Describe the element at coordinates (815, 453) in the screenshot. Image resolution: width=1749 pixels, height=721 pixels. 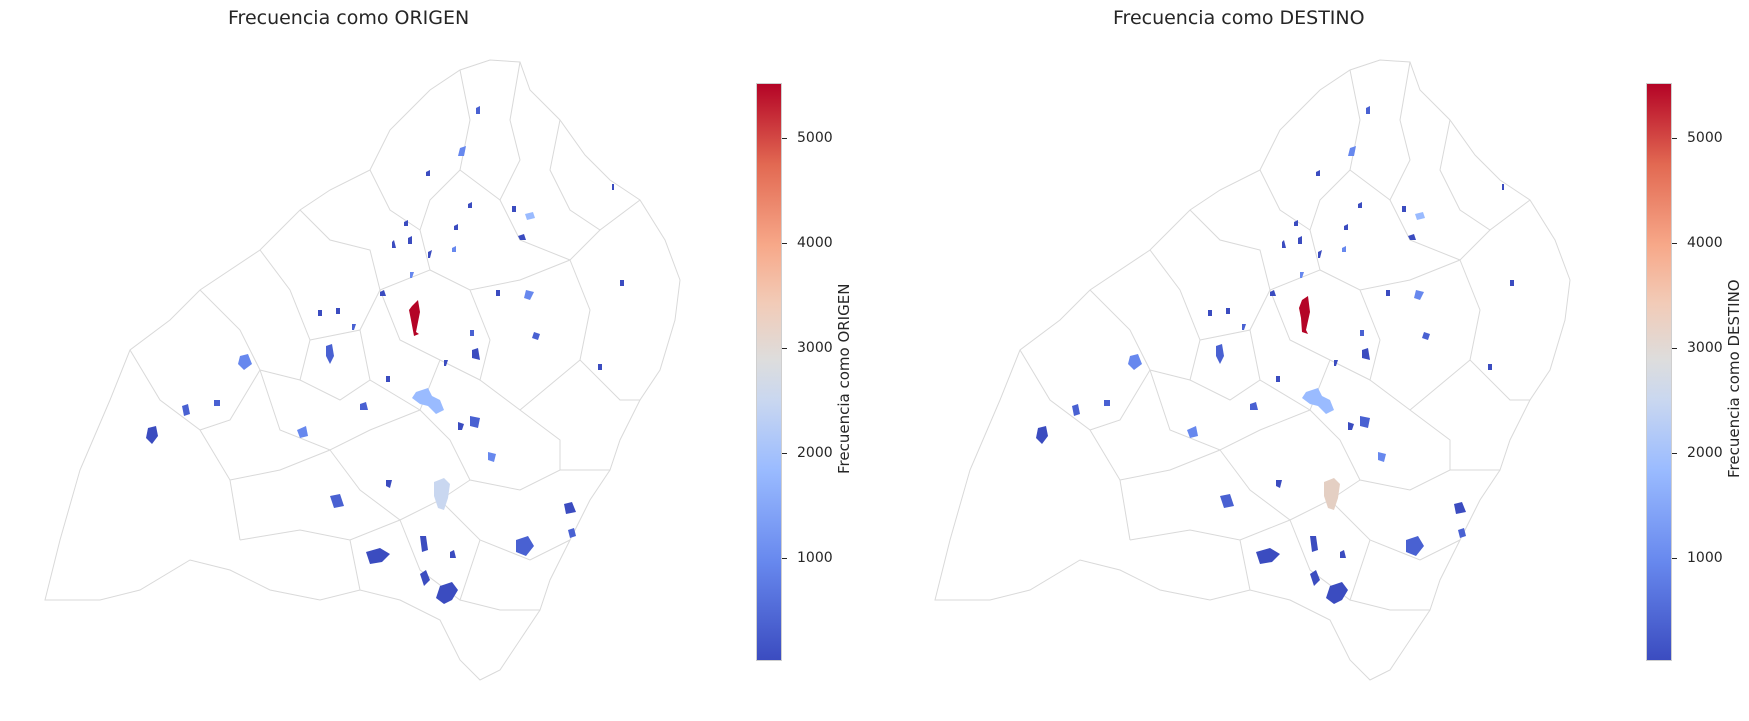
I see `origin-colorbar-tick-2000: 2000` at that location.